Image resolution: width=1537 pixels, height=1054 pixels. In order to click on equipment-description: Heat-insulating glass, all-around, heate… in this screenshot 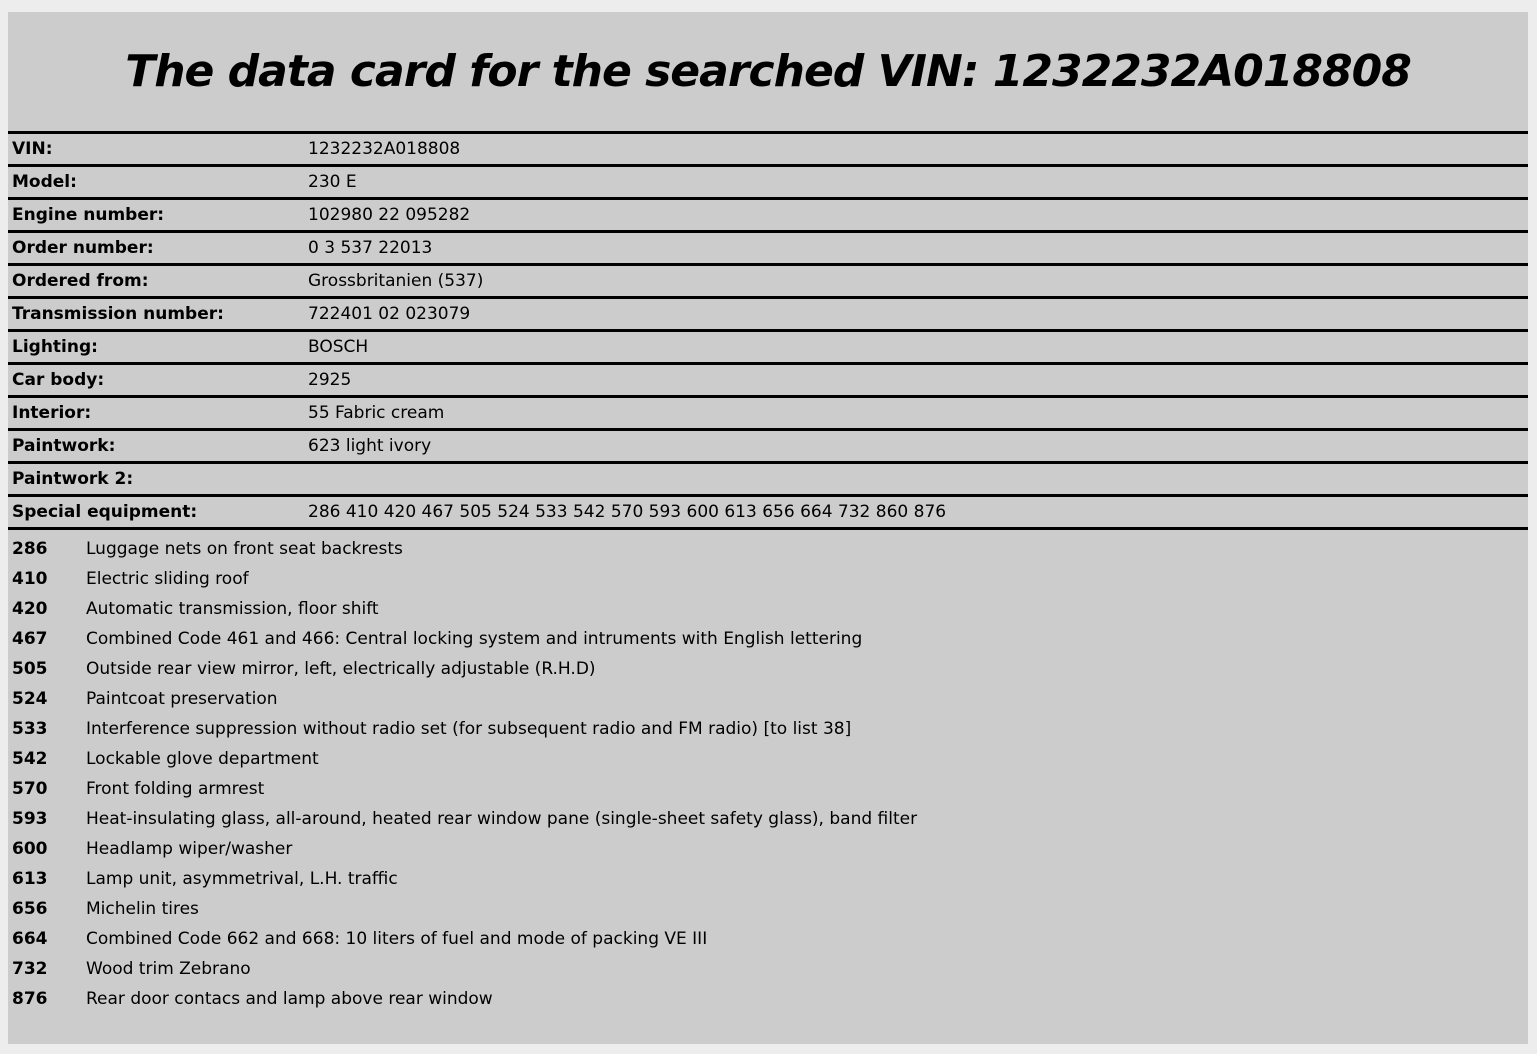, I will do `click(502, 819)`.